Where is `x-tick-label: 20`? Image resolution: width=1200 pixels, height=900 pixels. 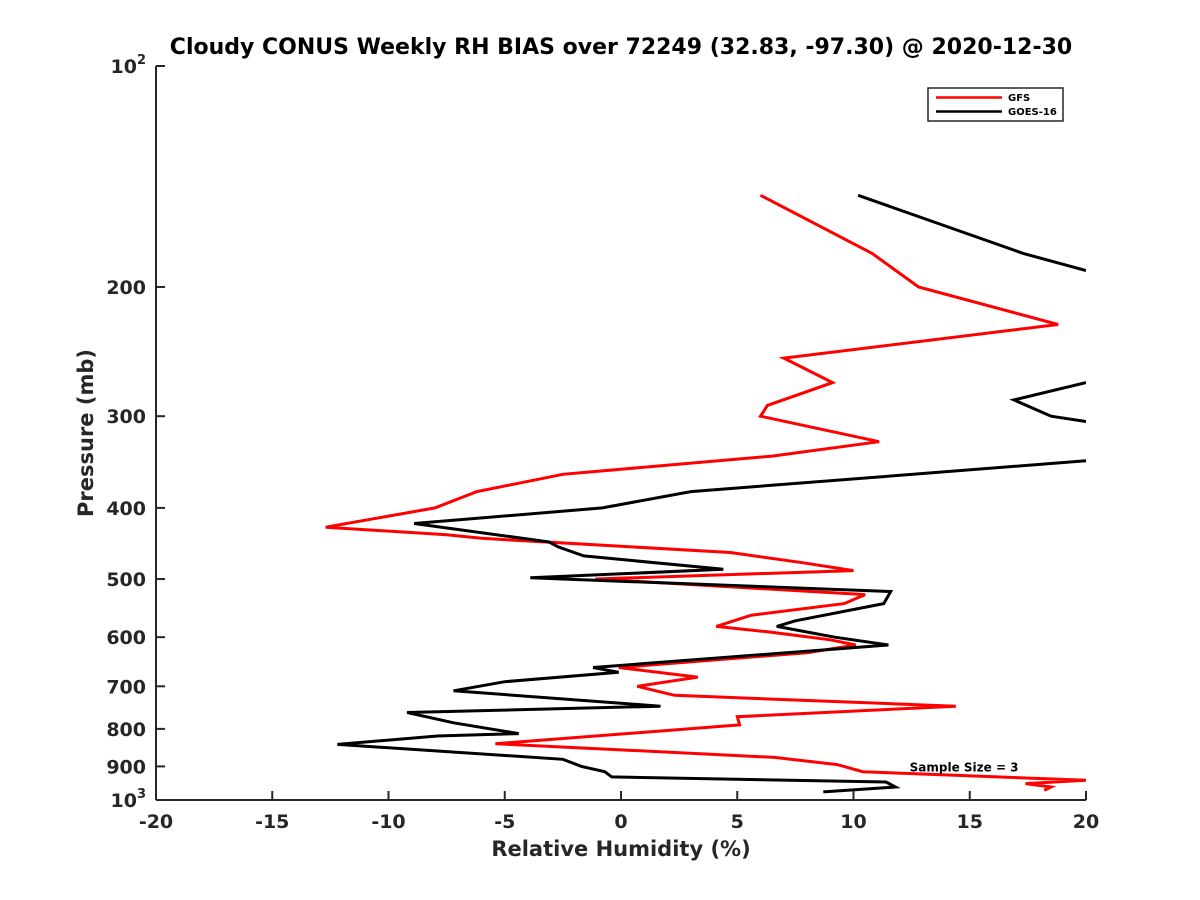 x-tick-label: 20 is located at coordinates (1086, 822).